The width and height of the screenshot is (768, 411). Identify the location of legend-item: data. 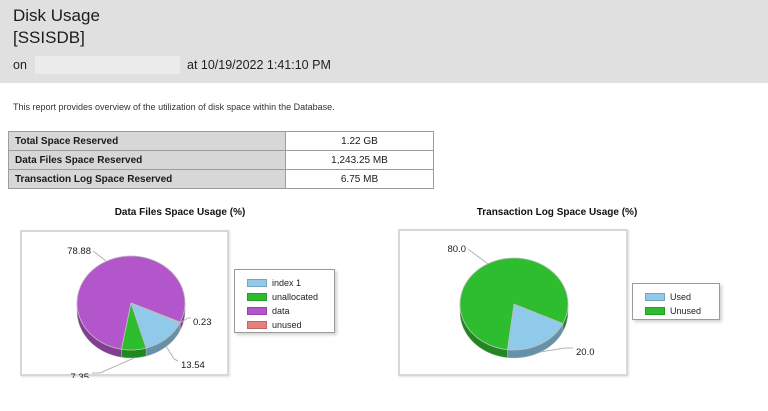
(286, 310).